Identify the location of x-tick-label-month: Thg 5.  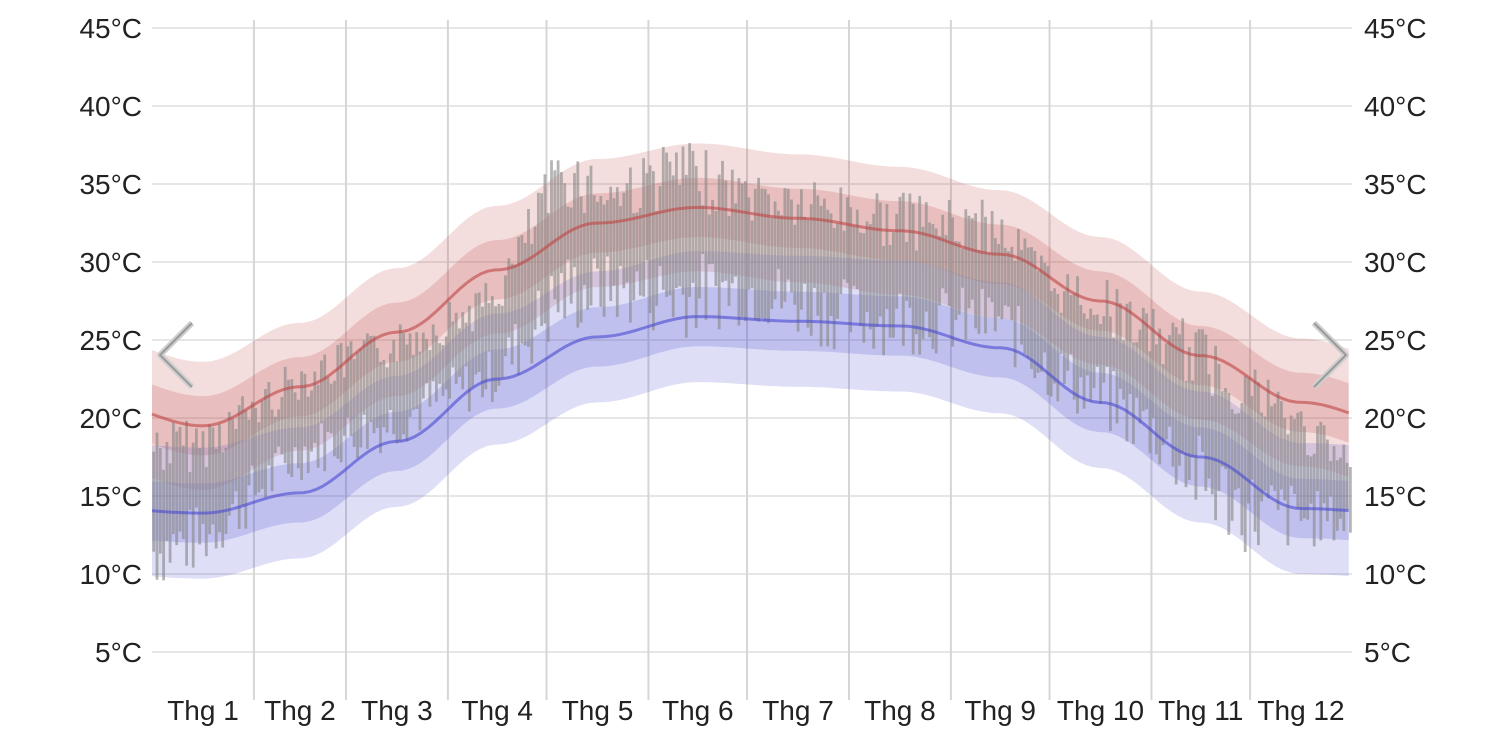
(598, 710).